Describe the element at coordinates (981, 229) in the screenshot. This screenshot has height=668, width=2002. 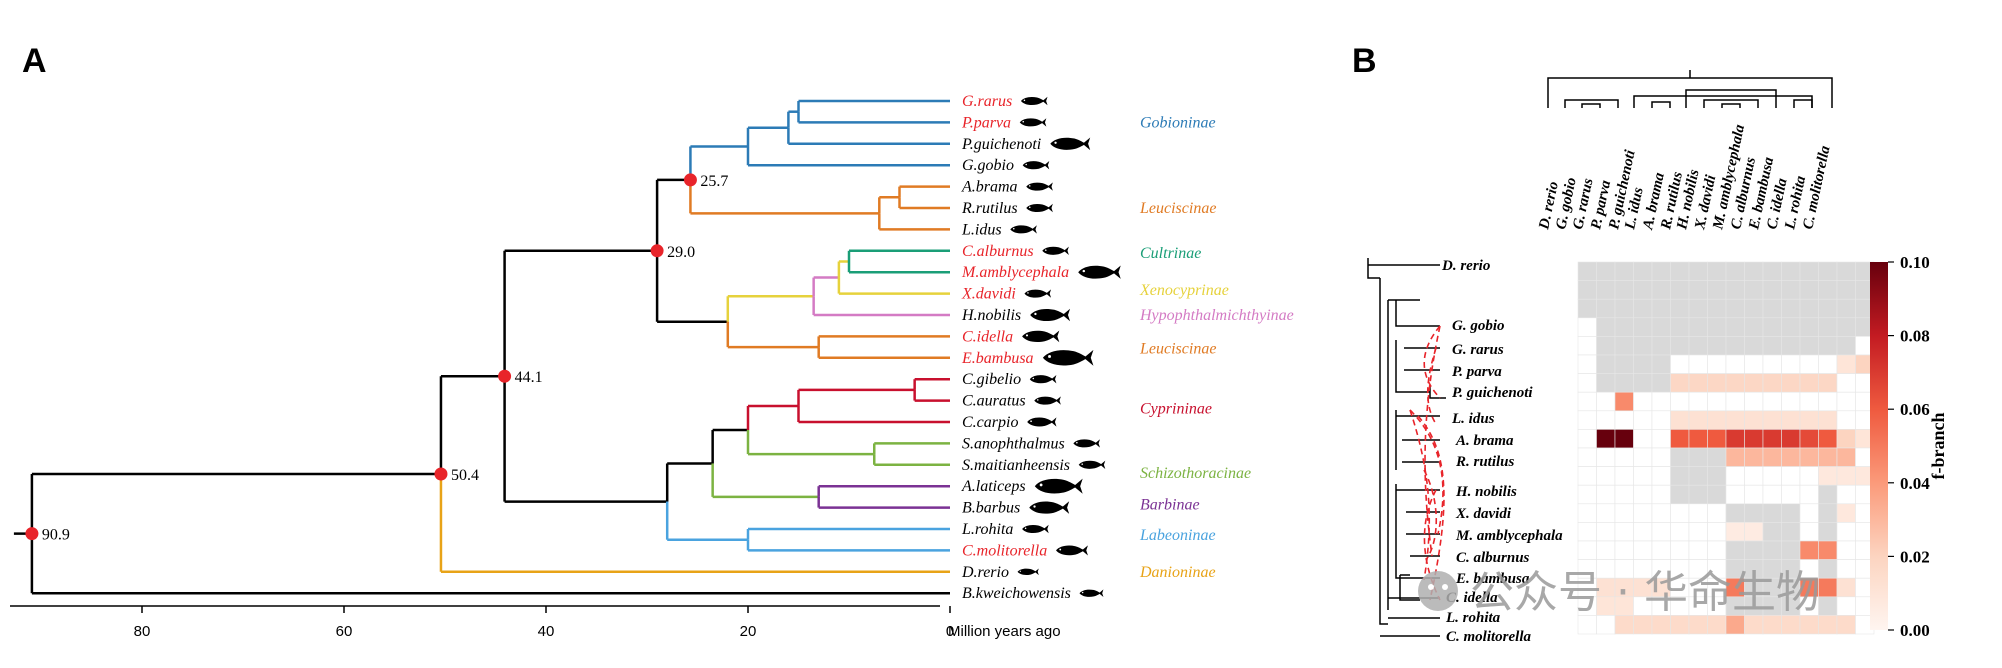
I see `tip-label: L.idus` at that location.